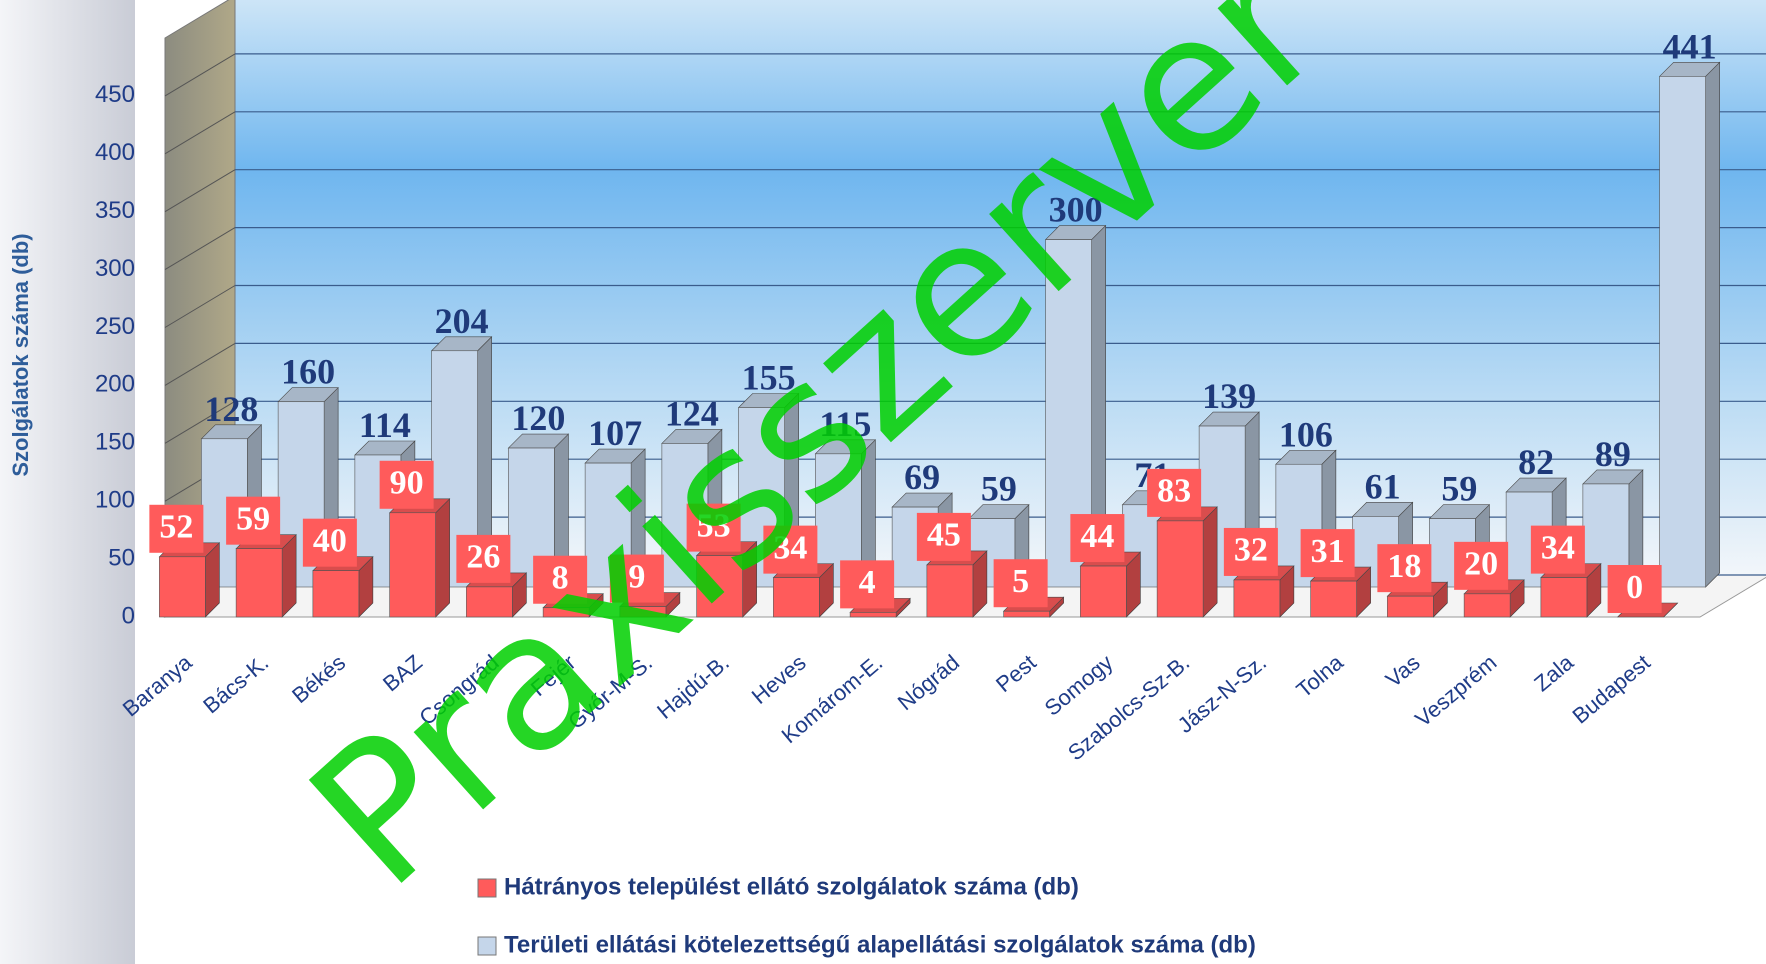 The width and height of the screenshot is (1766, 964). What do you see at coordinates (1611, 689) in the screenshot?
I see `x-tick-label: Budapest` at bounding box center [1611, 689].